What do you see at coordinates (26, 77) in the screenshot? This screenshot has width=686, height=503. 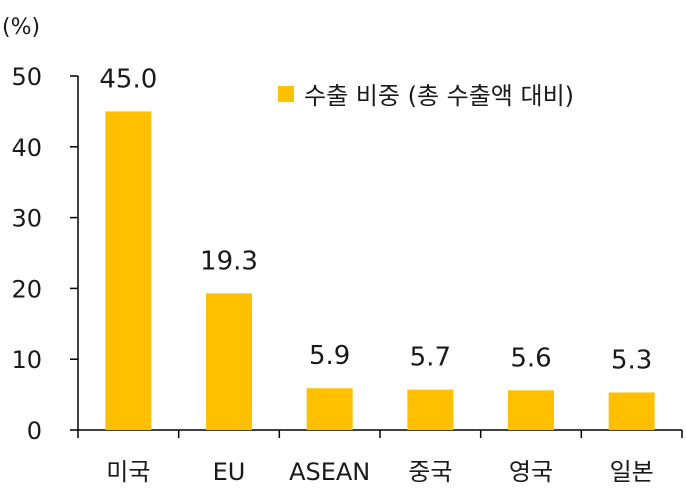 I see `y-tick-label: 50` at bounding box center [26, 77].